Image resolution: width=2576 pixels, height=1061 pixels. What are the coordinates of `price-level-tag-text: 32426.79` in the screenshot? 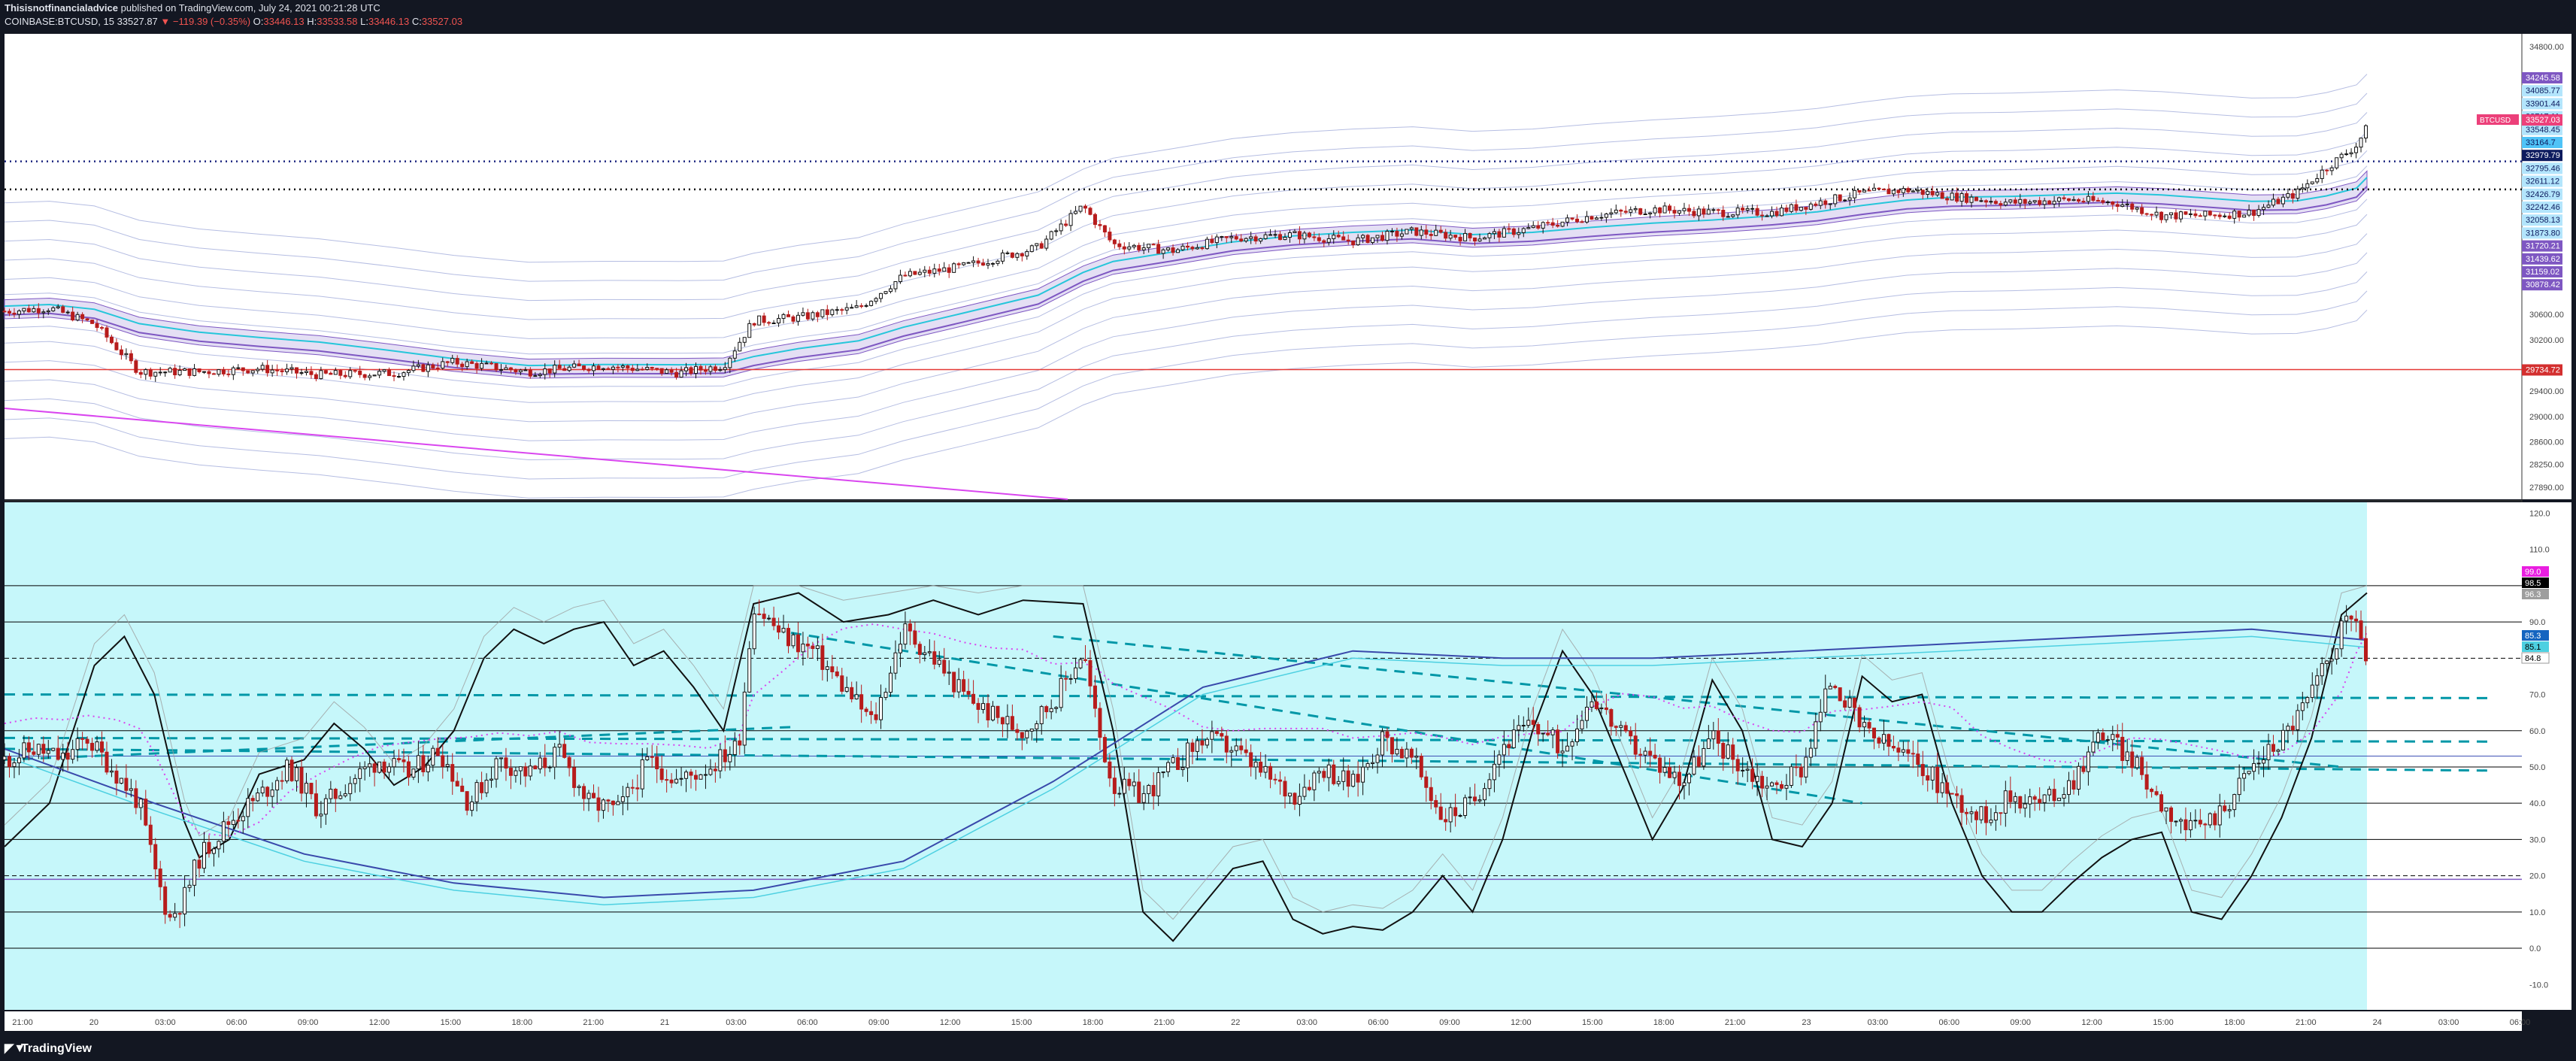 It's located at (2543, 194).